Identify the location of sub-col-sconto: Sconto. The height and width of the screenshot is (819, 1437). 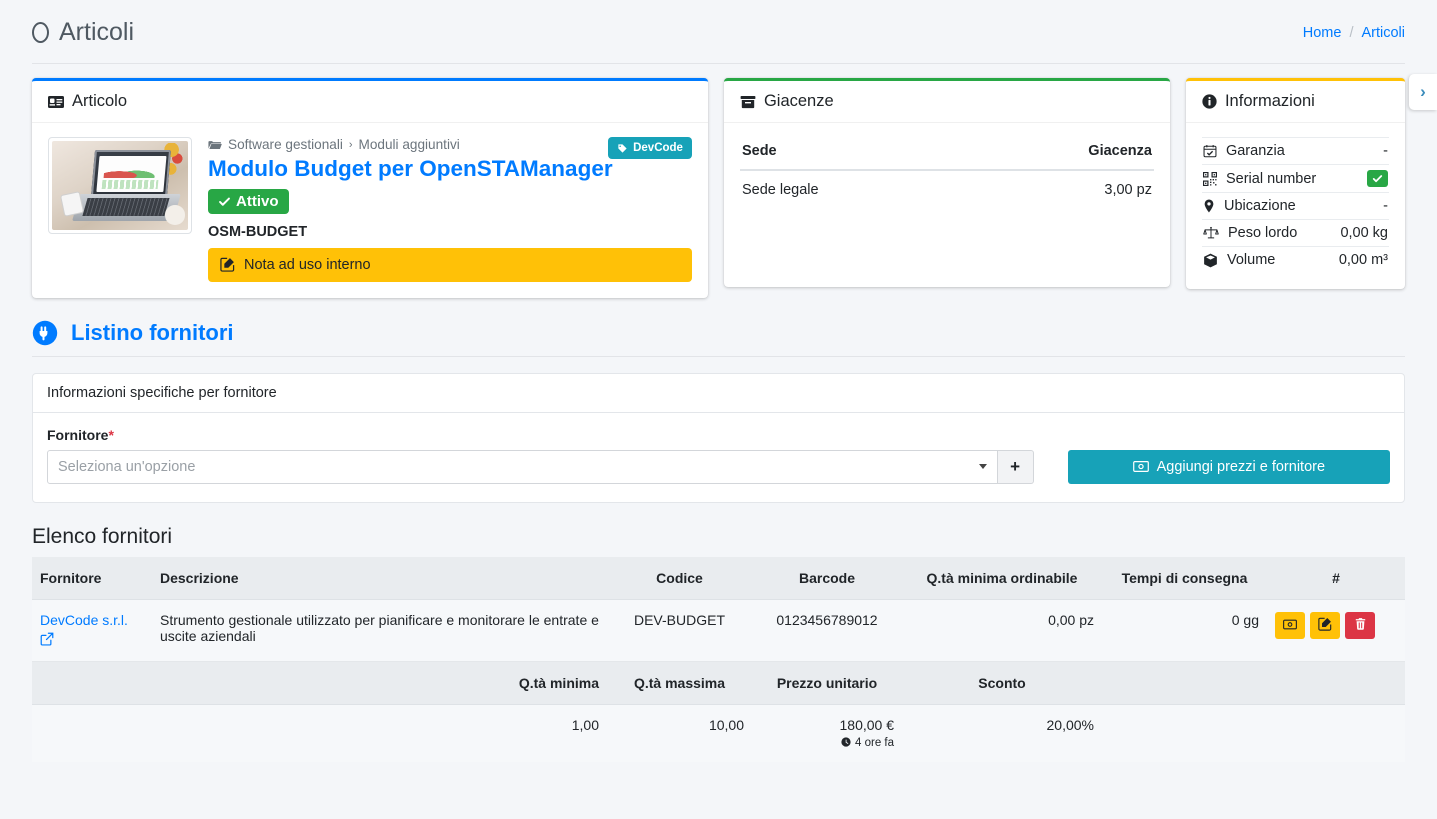
(1002, 683).